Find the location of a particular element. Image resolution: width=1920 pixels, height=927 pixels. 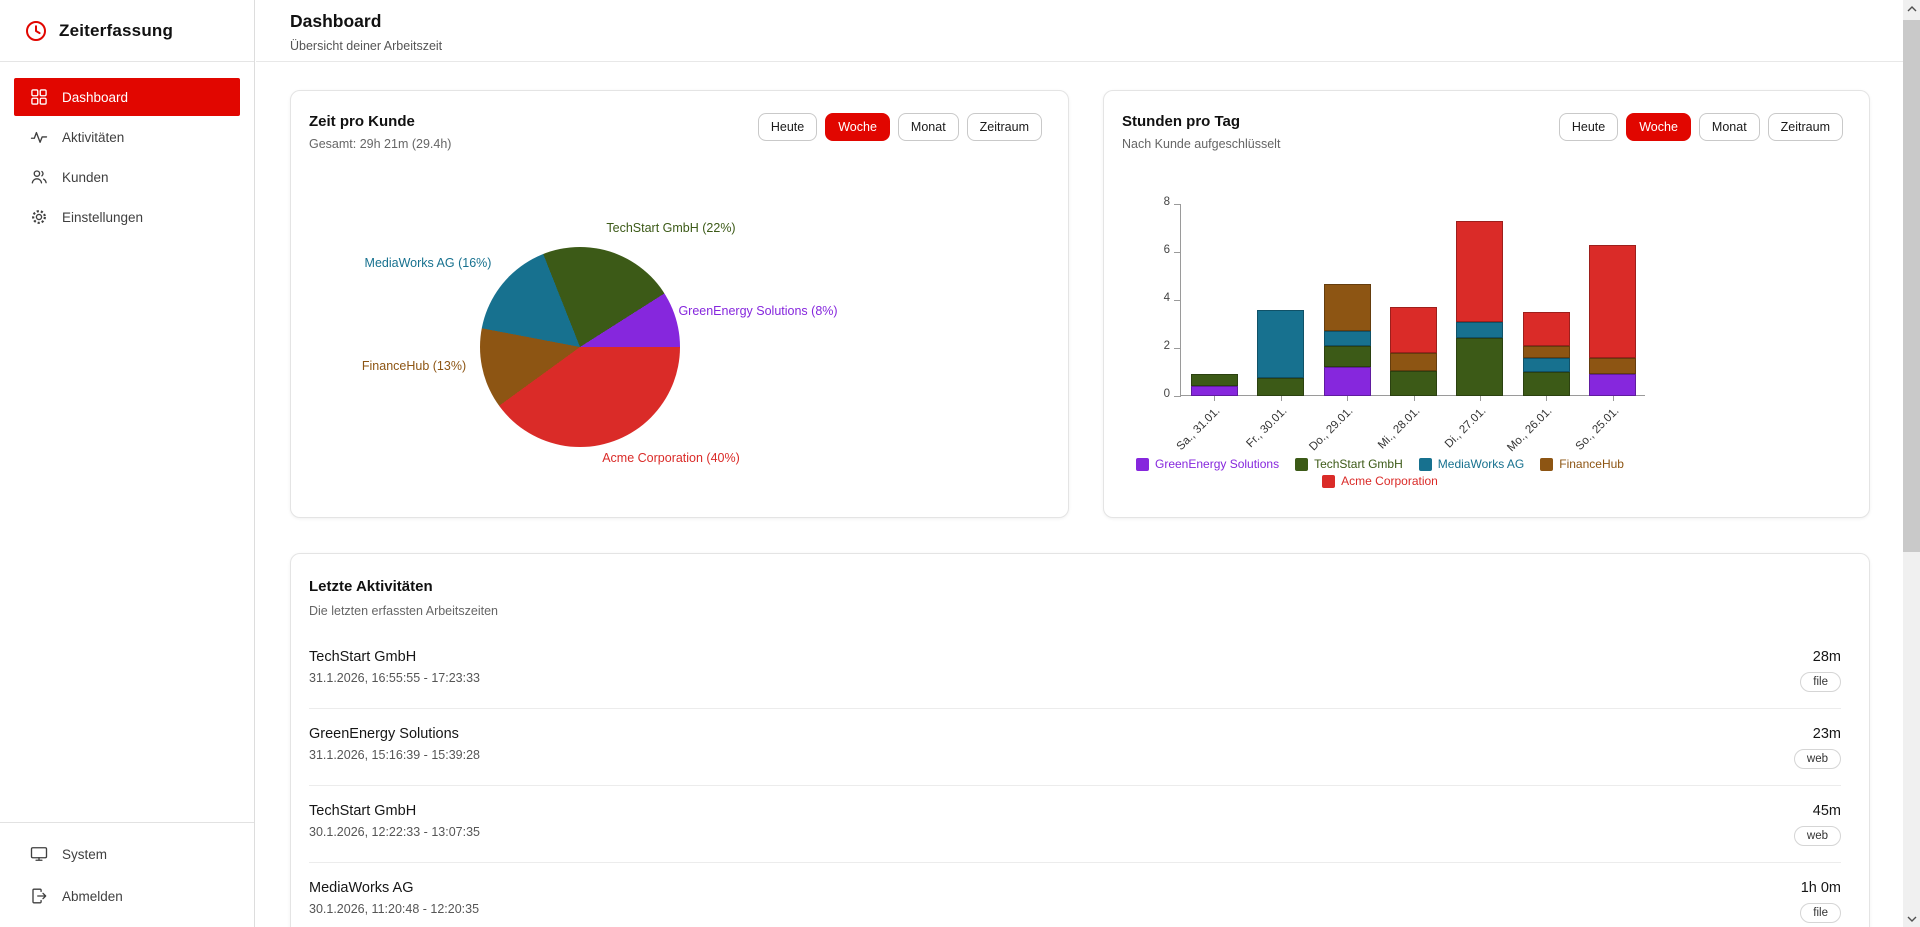

legend-label: TechStart GmbH is located at coordinates (1358, 464).